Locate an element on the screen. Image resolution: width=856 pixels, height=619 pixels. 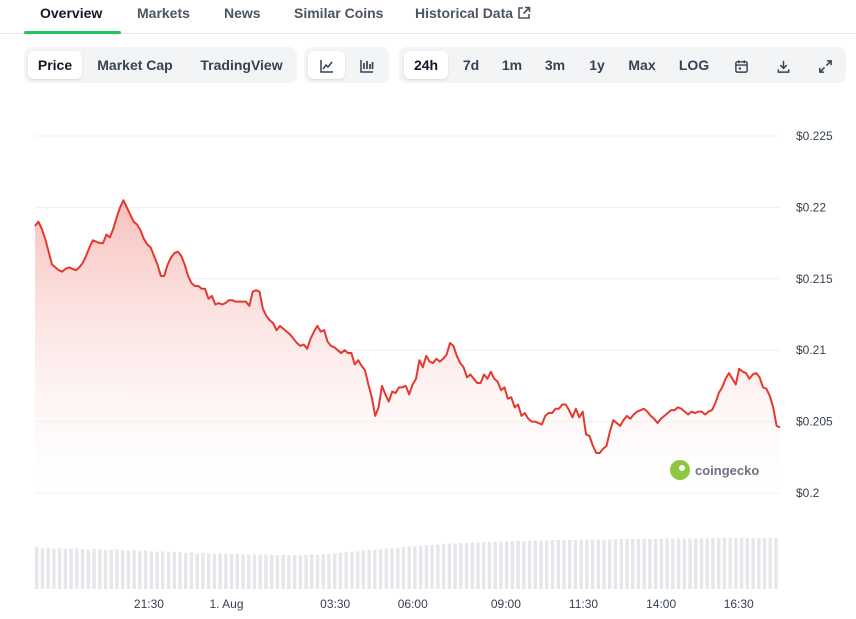
range-7d-button: 7d is located at coordinates (471, 65).